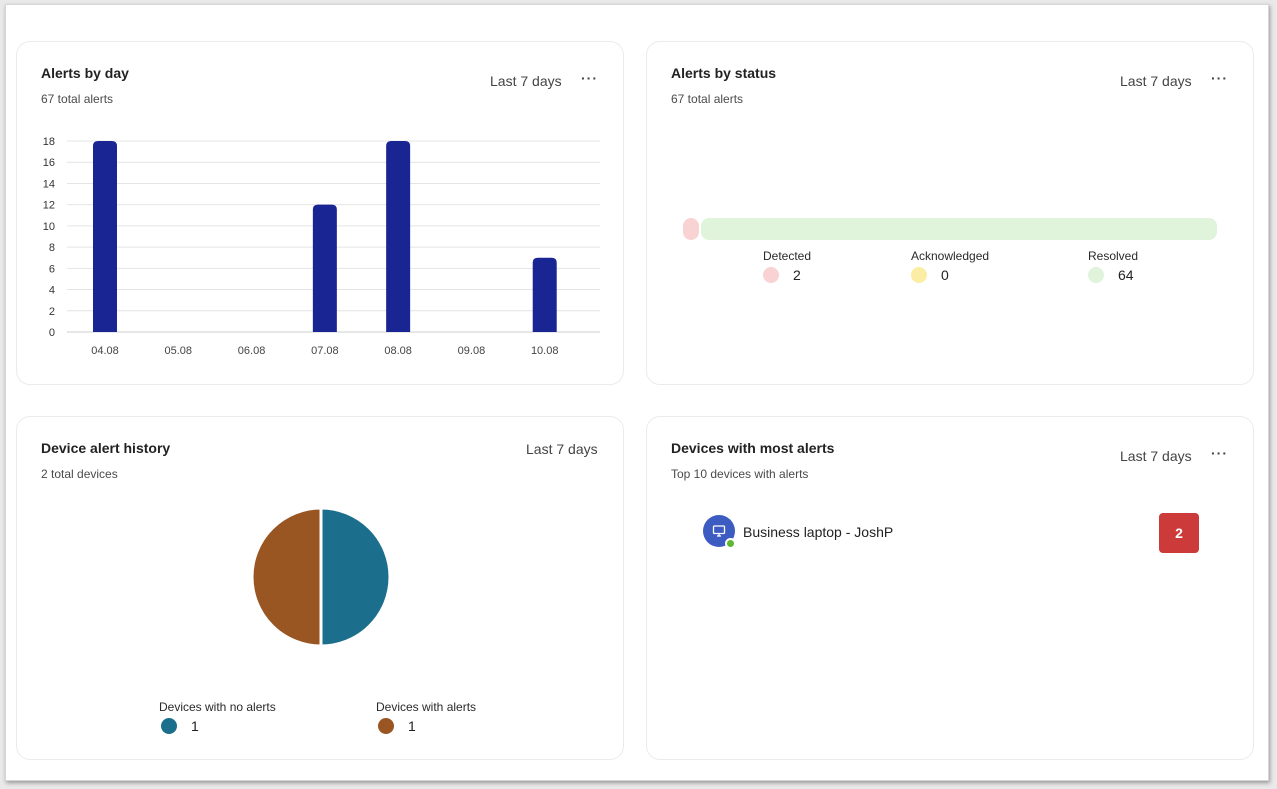 This screenshot has height=789, width=1277. What do you see at coordinates (386, 726) in the screenshot?
I see `with-alerts-dot` at bounding box center [386, 726].